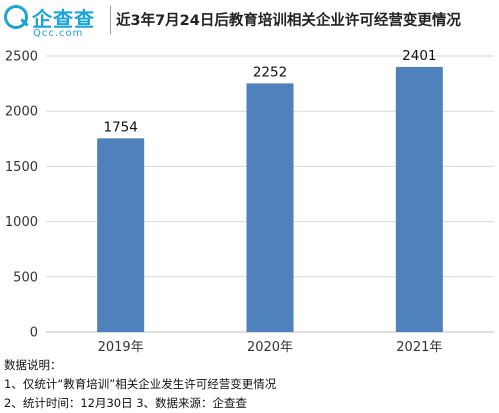  Describe the element at coordinates (21, 167) in the screenshot. I see `y-tick-label: 1500` at that location.